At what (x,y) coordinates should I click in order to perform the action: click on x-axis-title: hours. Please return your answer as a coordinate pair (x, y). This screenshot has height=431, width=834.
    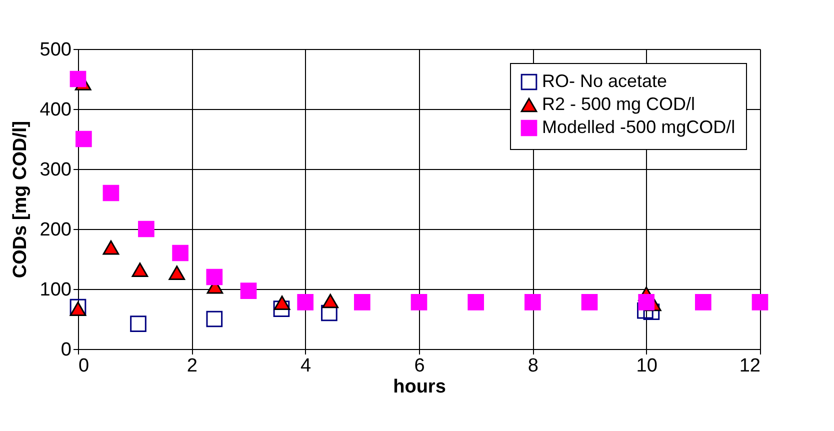
    Looking at the image, I should click on (419, 387).